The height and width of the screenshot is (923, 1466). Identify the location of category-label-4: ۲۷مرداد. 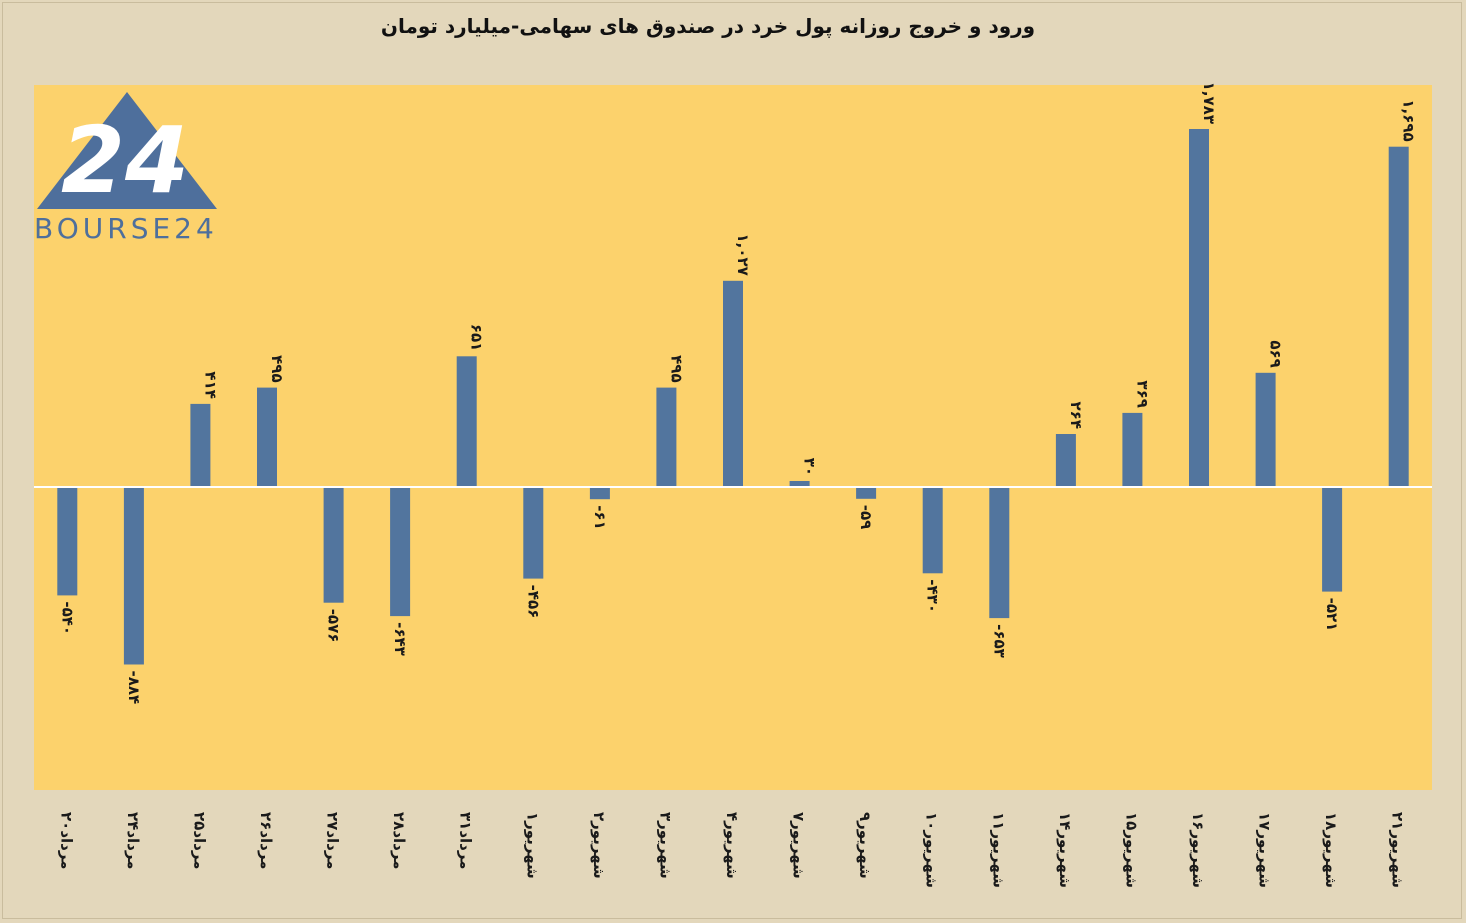
(333, 840).